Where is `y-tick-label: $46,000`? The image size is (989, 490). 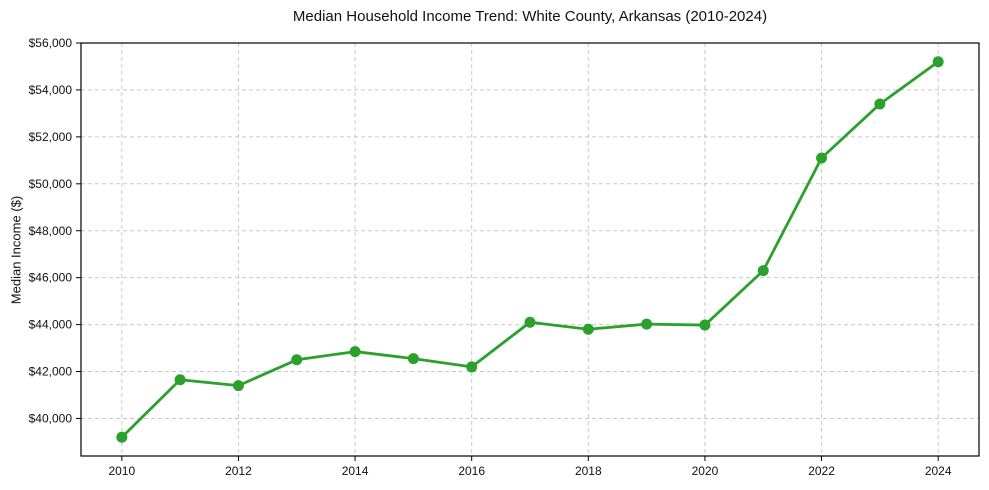
y-tick-label: $46,000 is located at coordinates (51, 278).